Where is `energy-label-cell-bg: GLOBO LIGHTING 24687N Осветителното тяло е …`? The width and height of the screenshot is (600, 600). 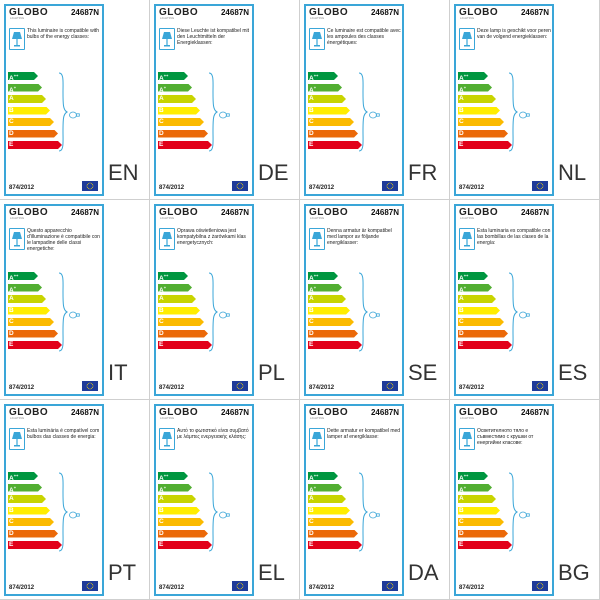
energy-label-cell-bg: GLOBO LIGHTING 24687N Осветителното тяло е … is located at coordinates (525, 500).